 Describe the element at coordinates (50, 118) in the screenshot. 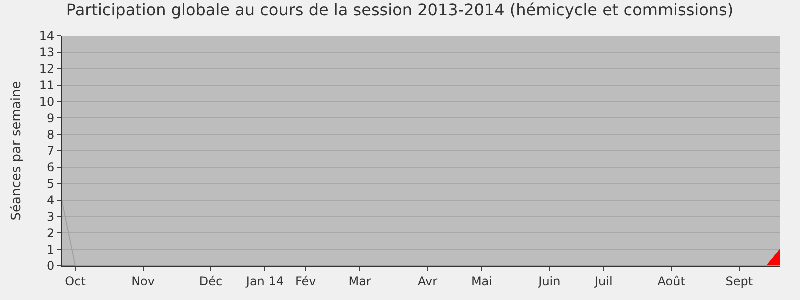

I see `y-tick-label: 9` at that location.